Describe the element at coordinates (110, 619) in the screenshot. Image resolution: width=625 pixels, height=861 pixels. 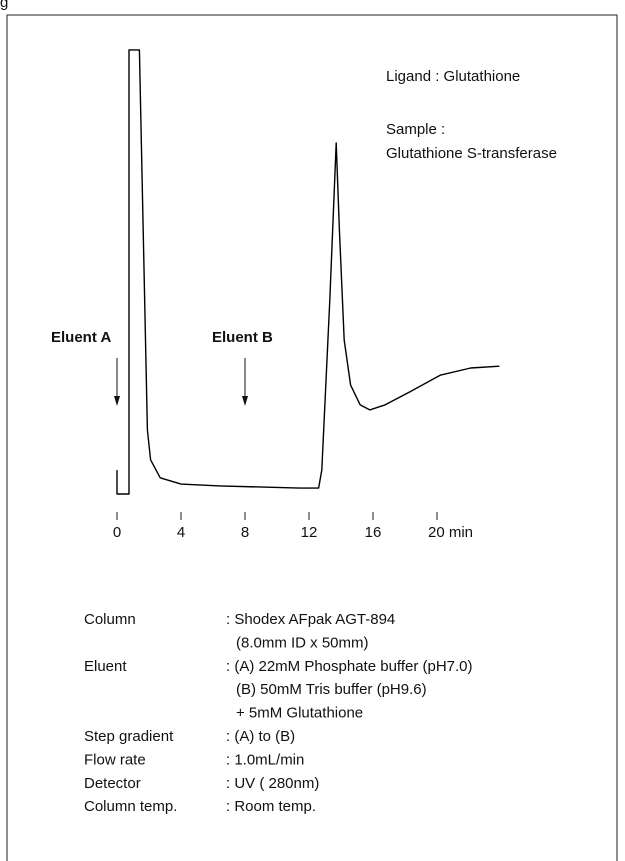
I see `condition-label: Column` at that location.